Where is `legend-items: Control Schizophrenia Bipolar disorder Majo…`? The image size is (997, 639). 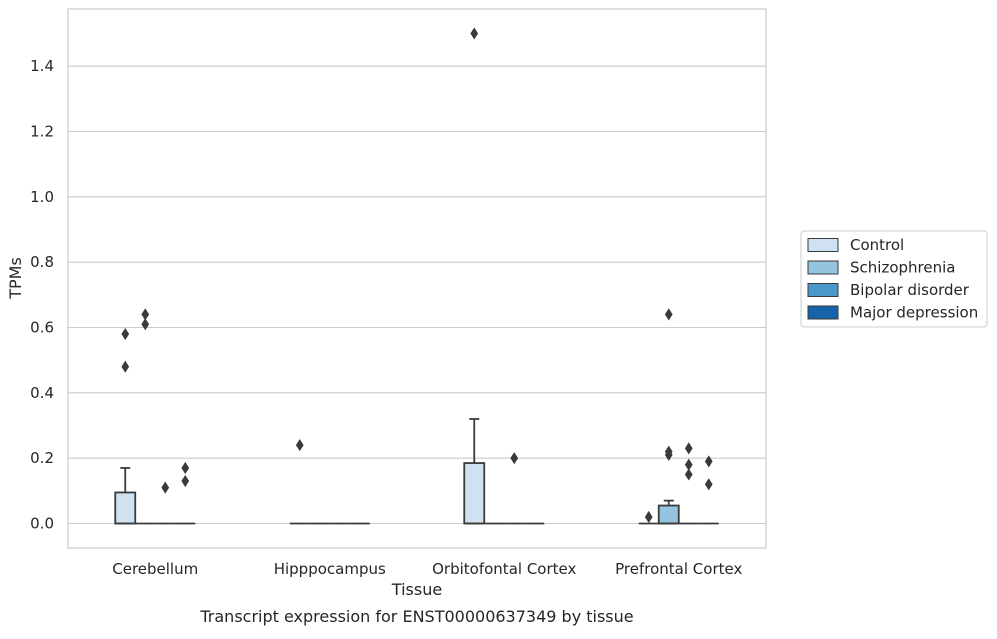
legend-items: Control Schizophrenia Bipolar disorder Majo… is located at coordinates (892, 279).